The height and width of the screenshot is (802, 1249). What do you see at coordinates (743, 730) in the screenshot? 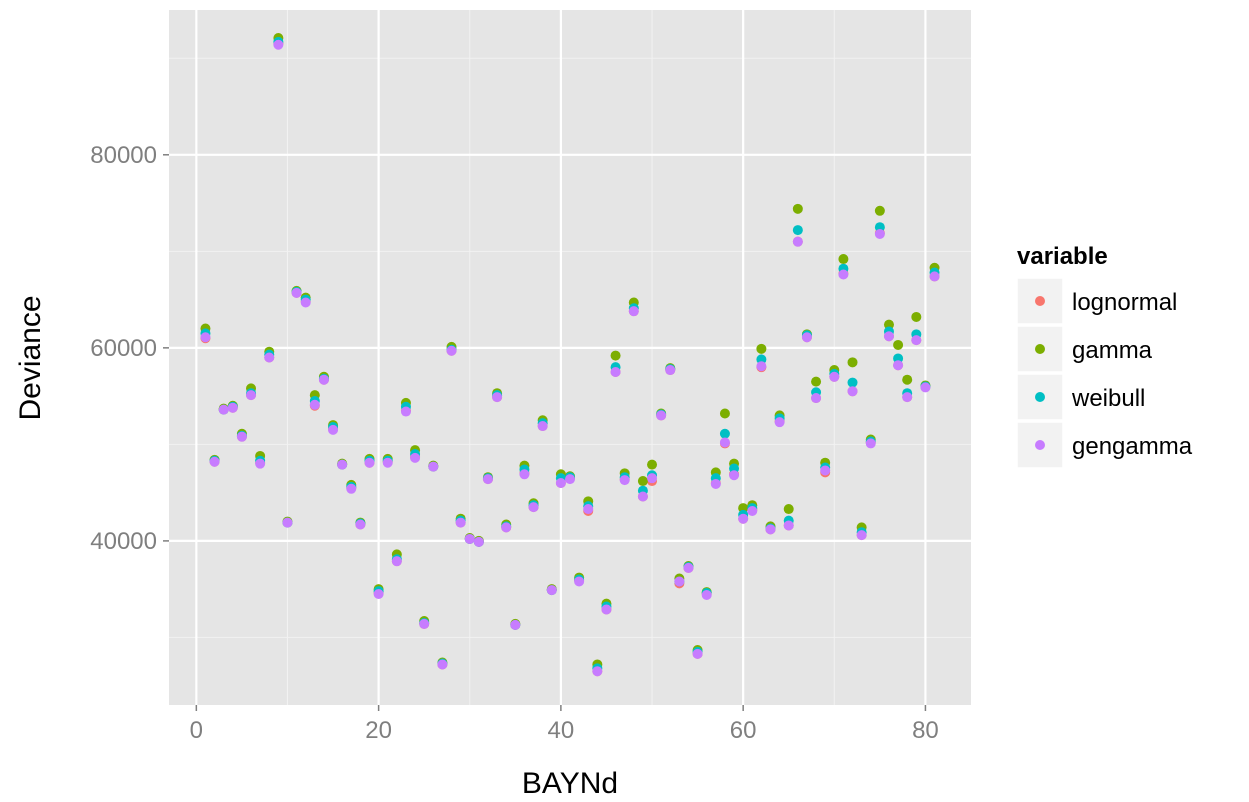
I see `x-tick-label: 60` at bounding box center [743, 730].